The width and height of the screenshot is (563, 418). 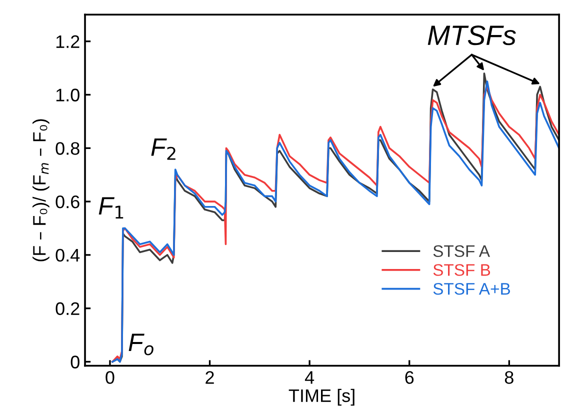 What do you see at coordinates (68, 201) in the screenshot?
I see `y-tick-label: 0.6` at bounding box center [68, 201].